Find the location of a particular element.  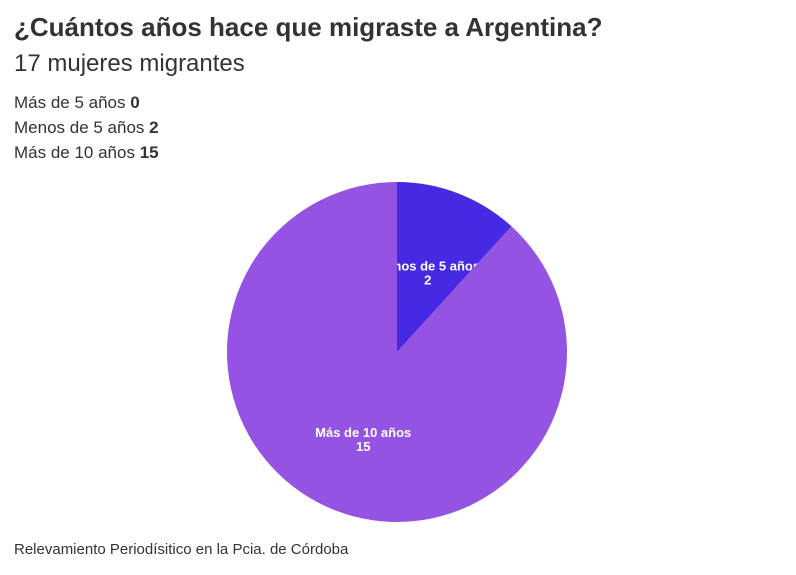

legend-item-mas-de-10: Más de 10 años 15 is located at coordinates (86, 152).